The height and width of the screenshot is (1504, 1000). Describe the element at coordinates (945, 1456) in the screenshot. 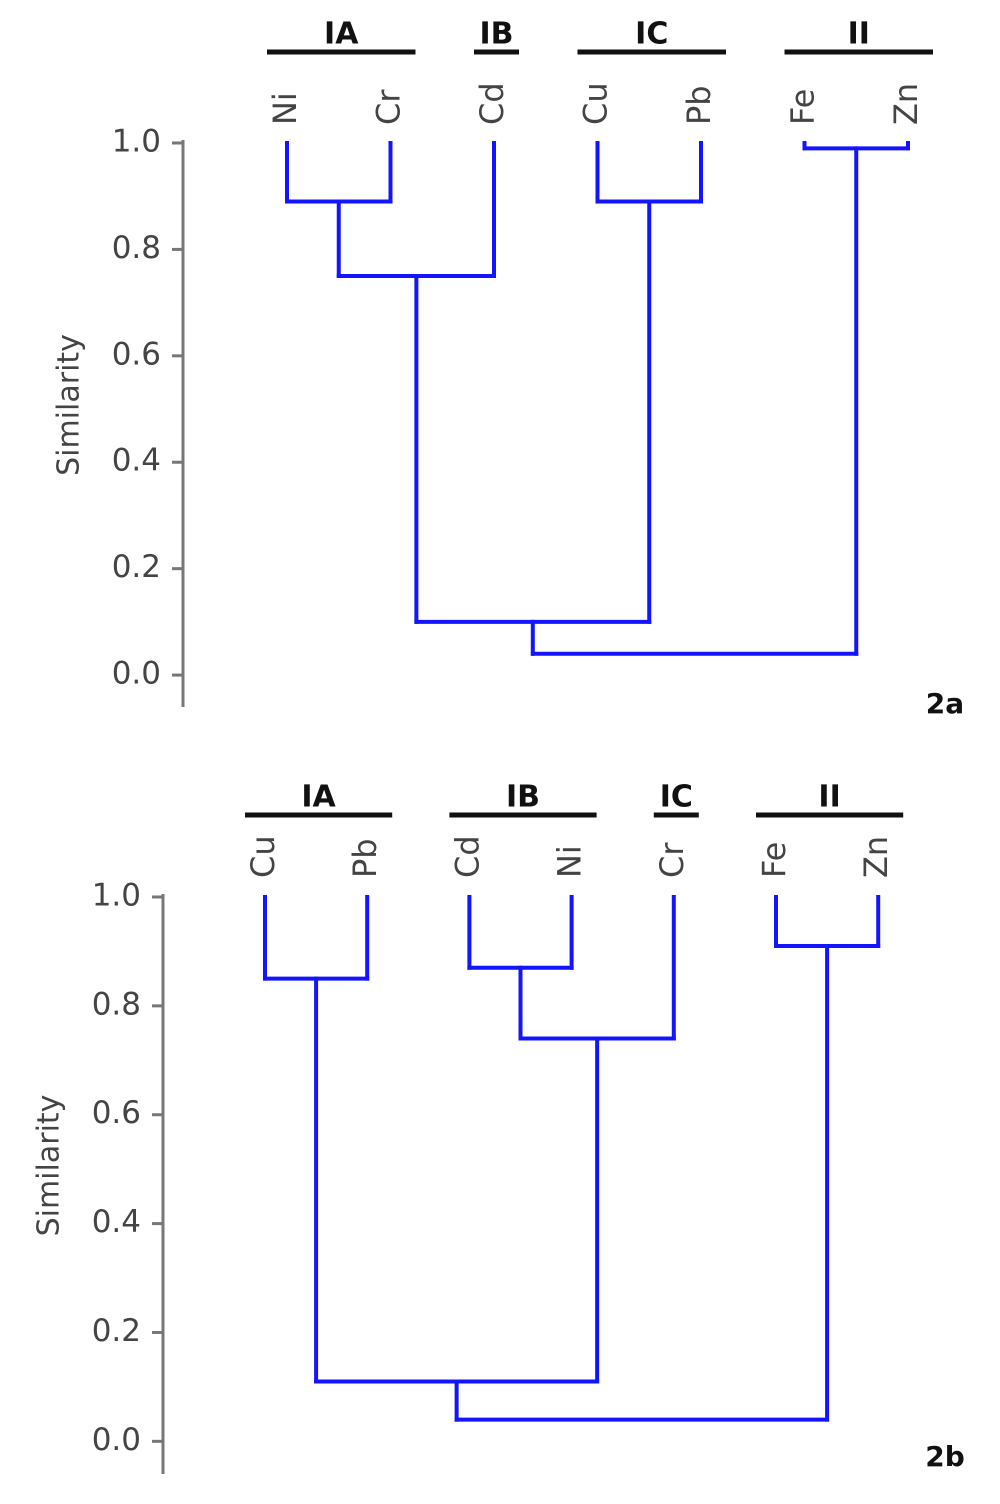

I see `panel-label: 2b` at that location.